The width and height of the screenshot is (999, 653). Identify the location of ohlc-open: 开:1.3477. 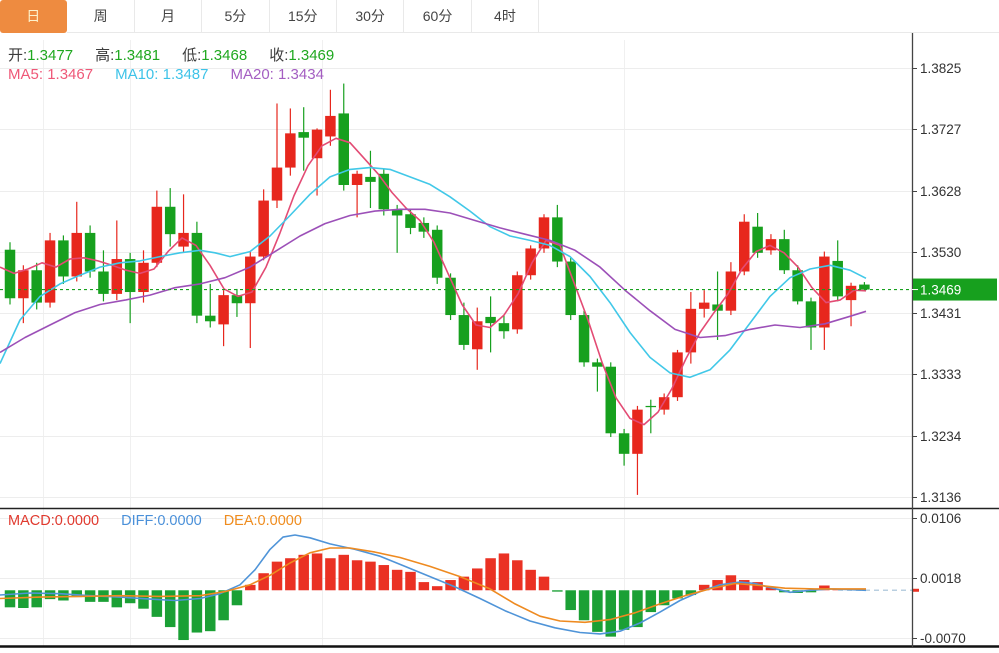
(41, 55).